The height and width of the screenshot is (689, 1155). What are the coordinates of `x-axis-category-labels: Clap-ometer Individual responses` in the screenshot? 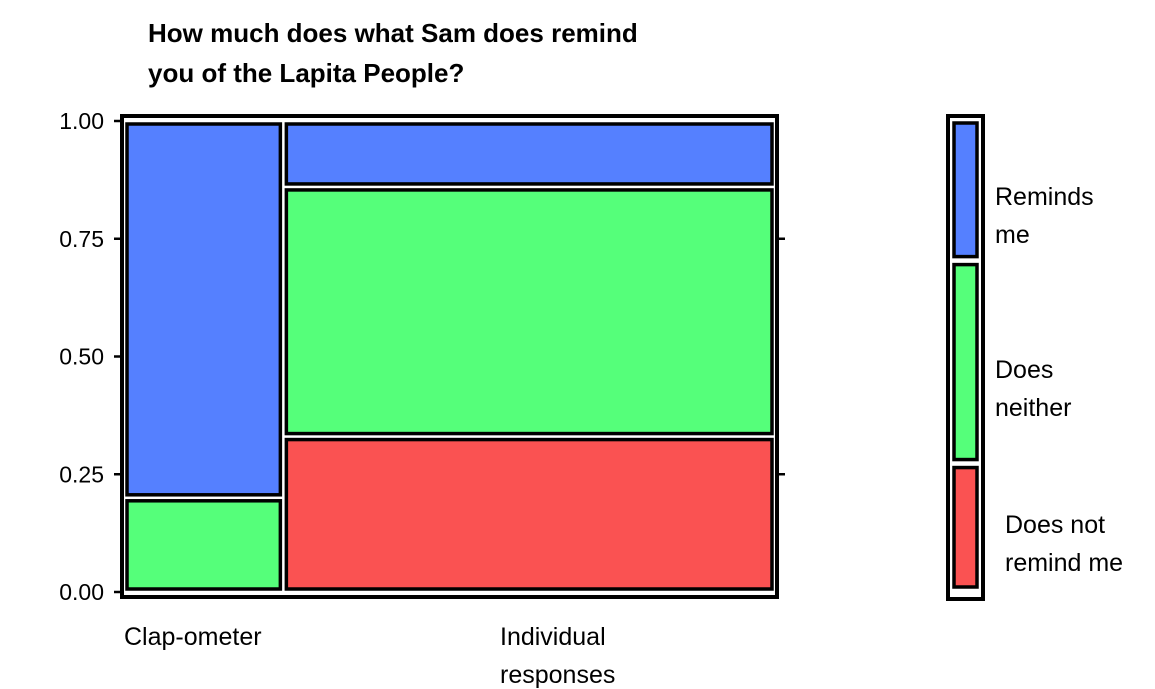 It's located at (369, 656).